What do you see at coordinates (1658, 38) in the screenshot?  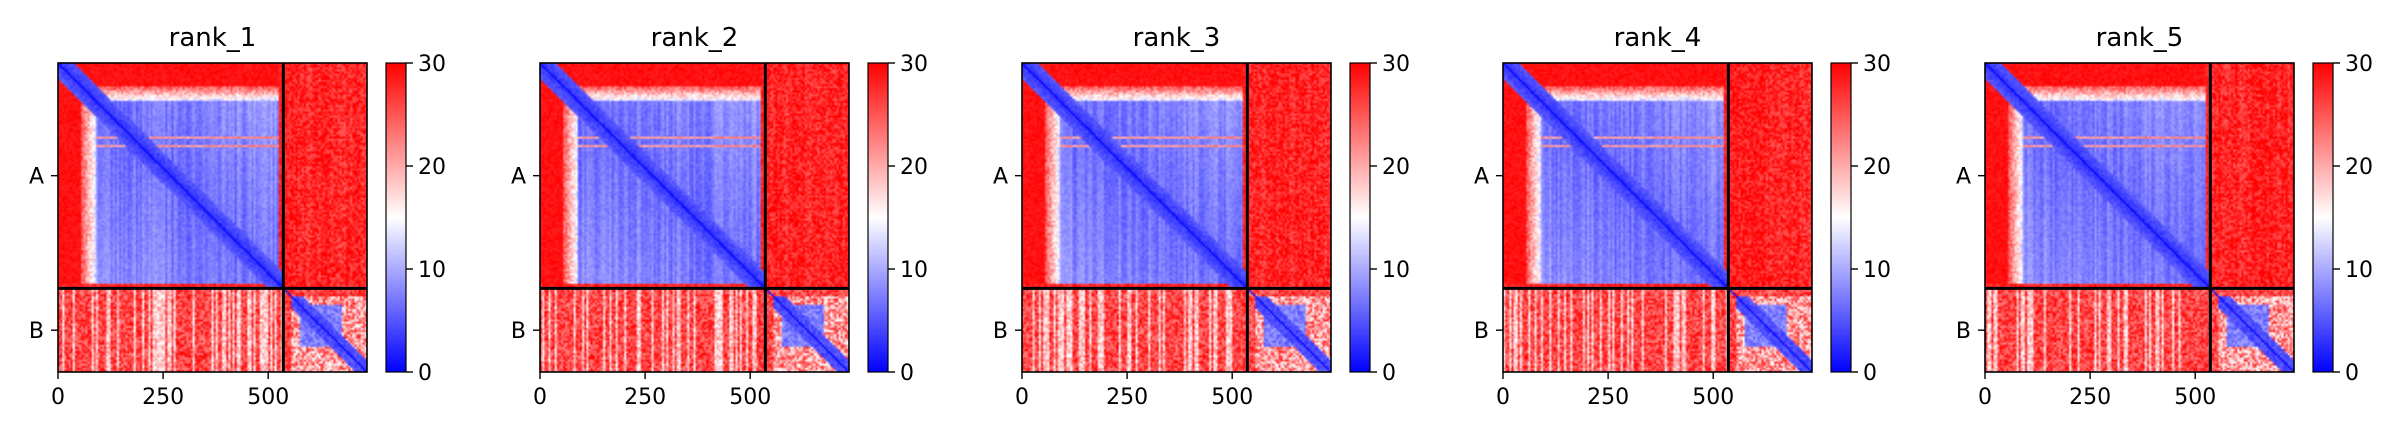 I see `panel-title: rank_4` at bounding box center [1658, 38].